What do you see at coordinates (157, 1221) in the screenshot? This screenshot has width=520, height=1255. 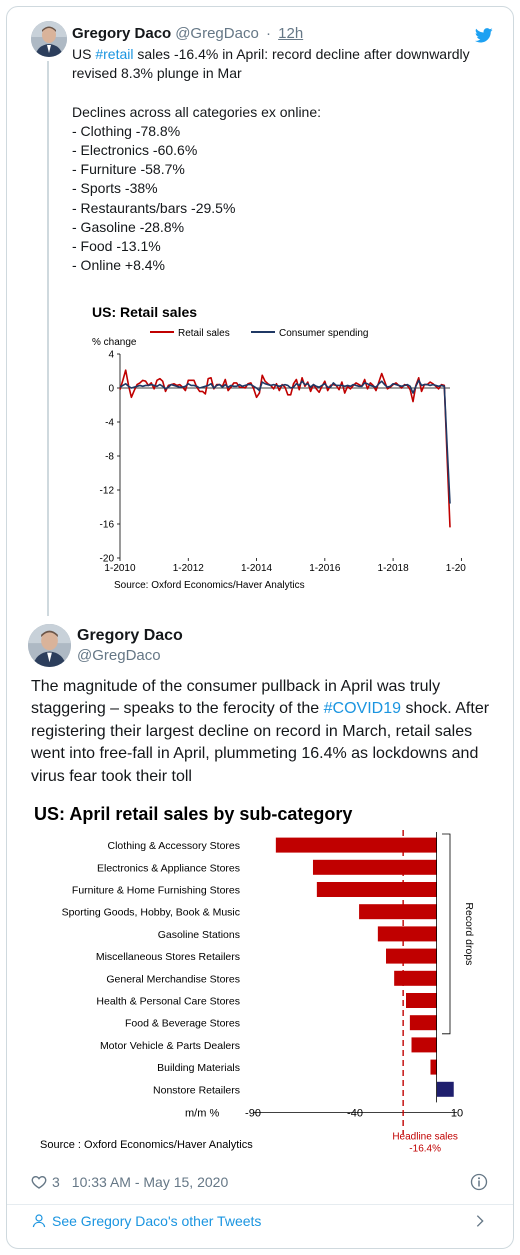 I see `see-more-label: See Gregory Daco's other Tweets` at bounding box center [157, 1221].